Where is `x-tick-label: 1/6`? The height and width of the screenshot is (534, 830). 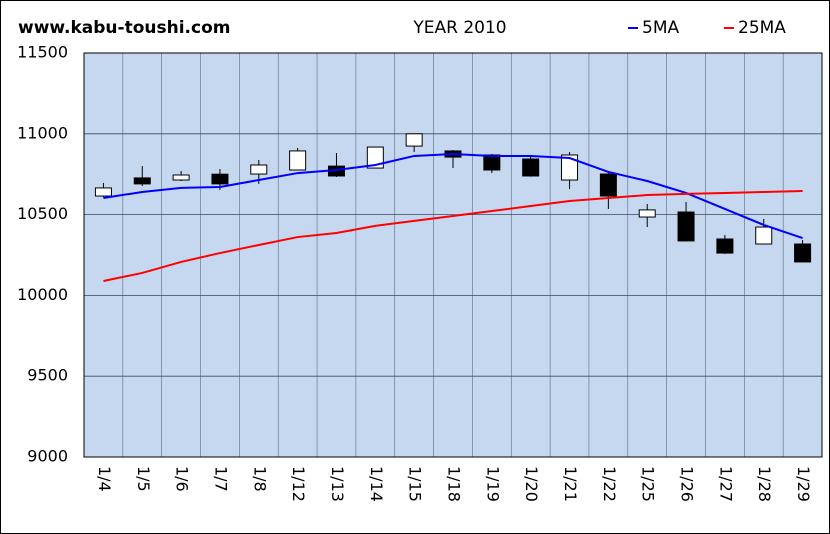
x-tick-label: 1/6 is located at coordinates (182, 479).